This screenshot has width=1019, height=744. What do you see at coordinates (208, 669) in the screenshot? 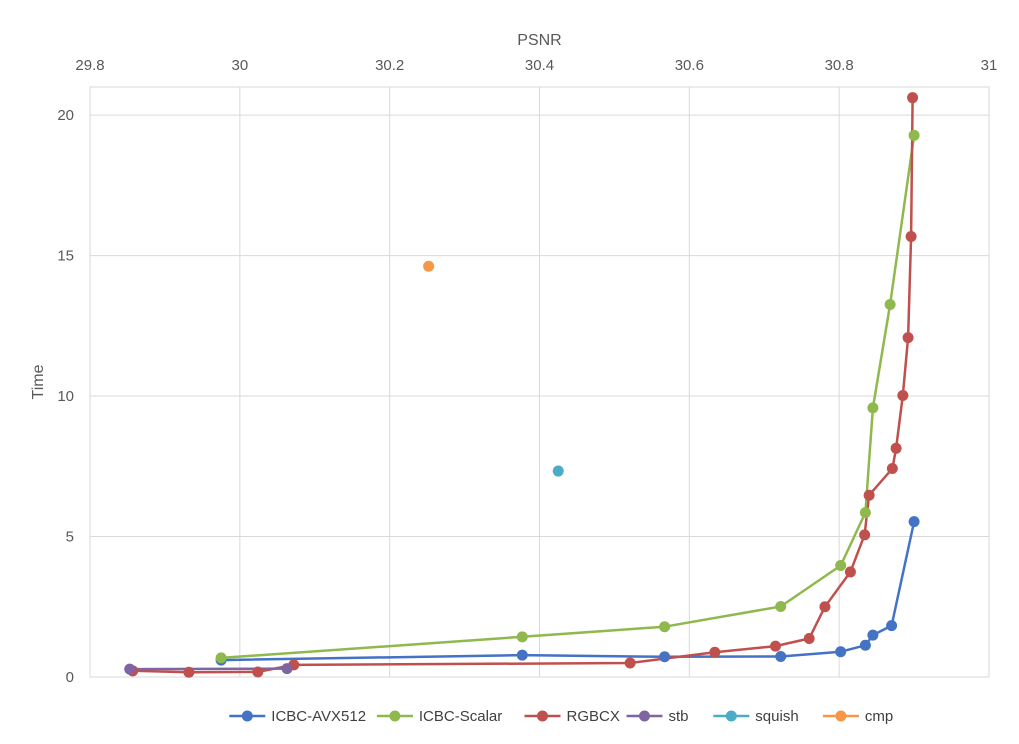
I see `series-line-stb` at bounding box center [208, 669].